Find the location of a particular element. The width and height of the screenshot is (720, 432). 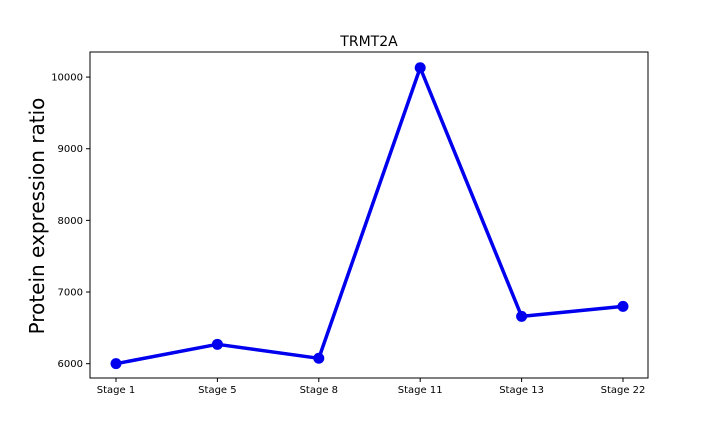

x-tick-label: Stage 13 is located at coordinates (521, 390).